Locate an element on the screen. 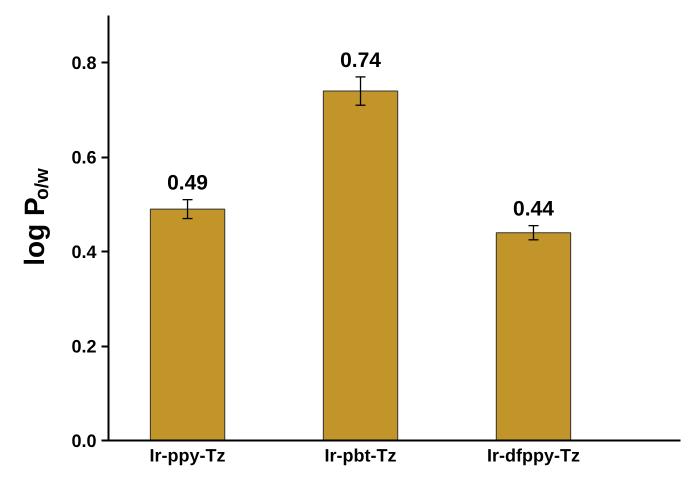 The image size is (681, 484). y-tick-label: 0.6 is located at coordinates (84, 158).